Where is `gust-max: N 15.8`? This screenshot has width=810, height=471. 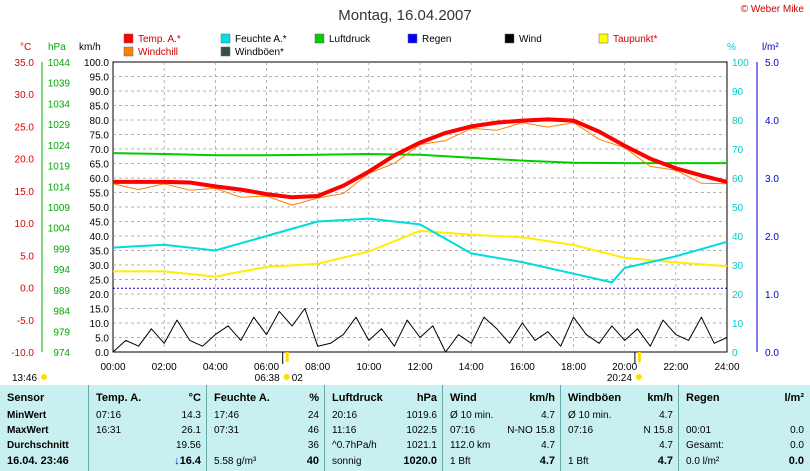 gust-max: N 15.8 is located at coordinates (658, 430).